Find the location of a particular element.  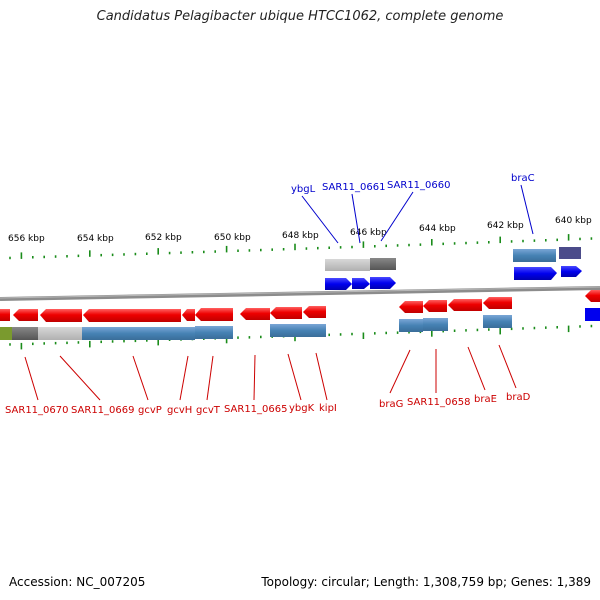

gene-label-braD: braD is located at coordinates (518, 397).